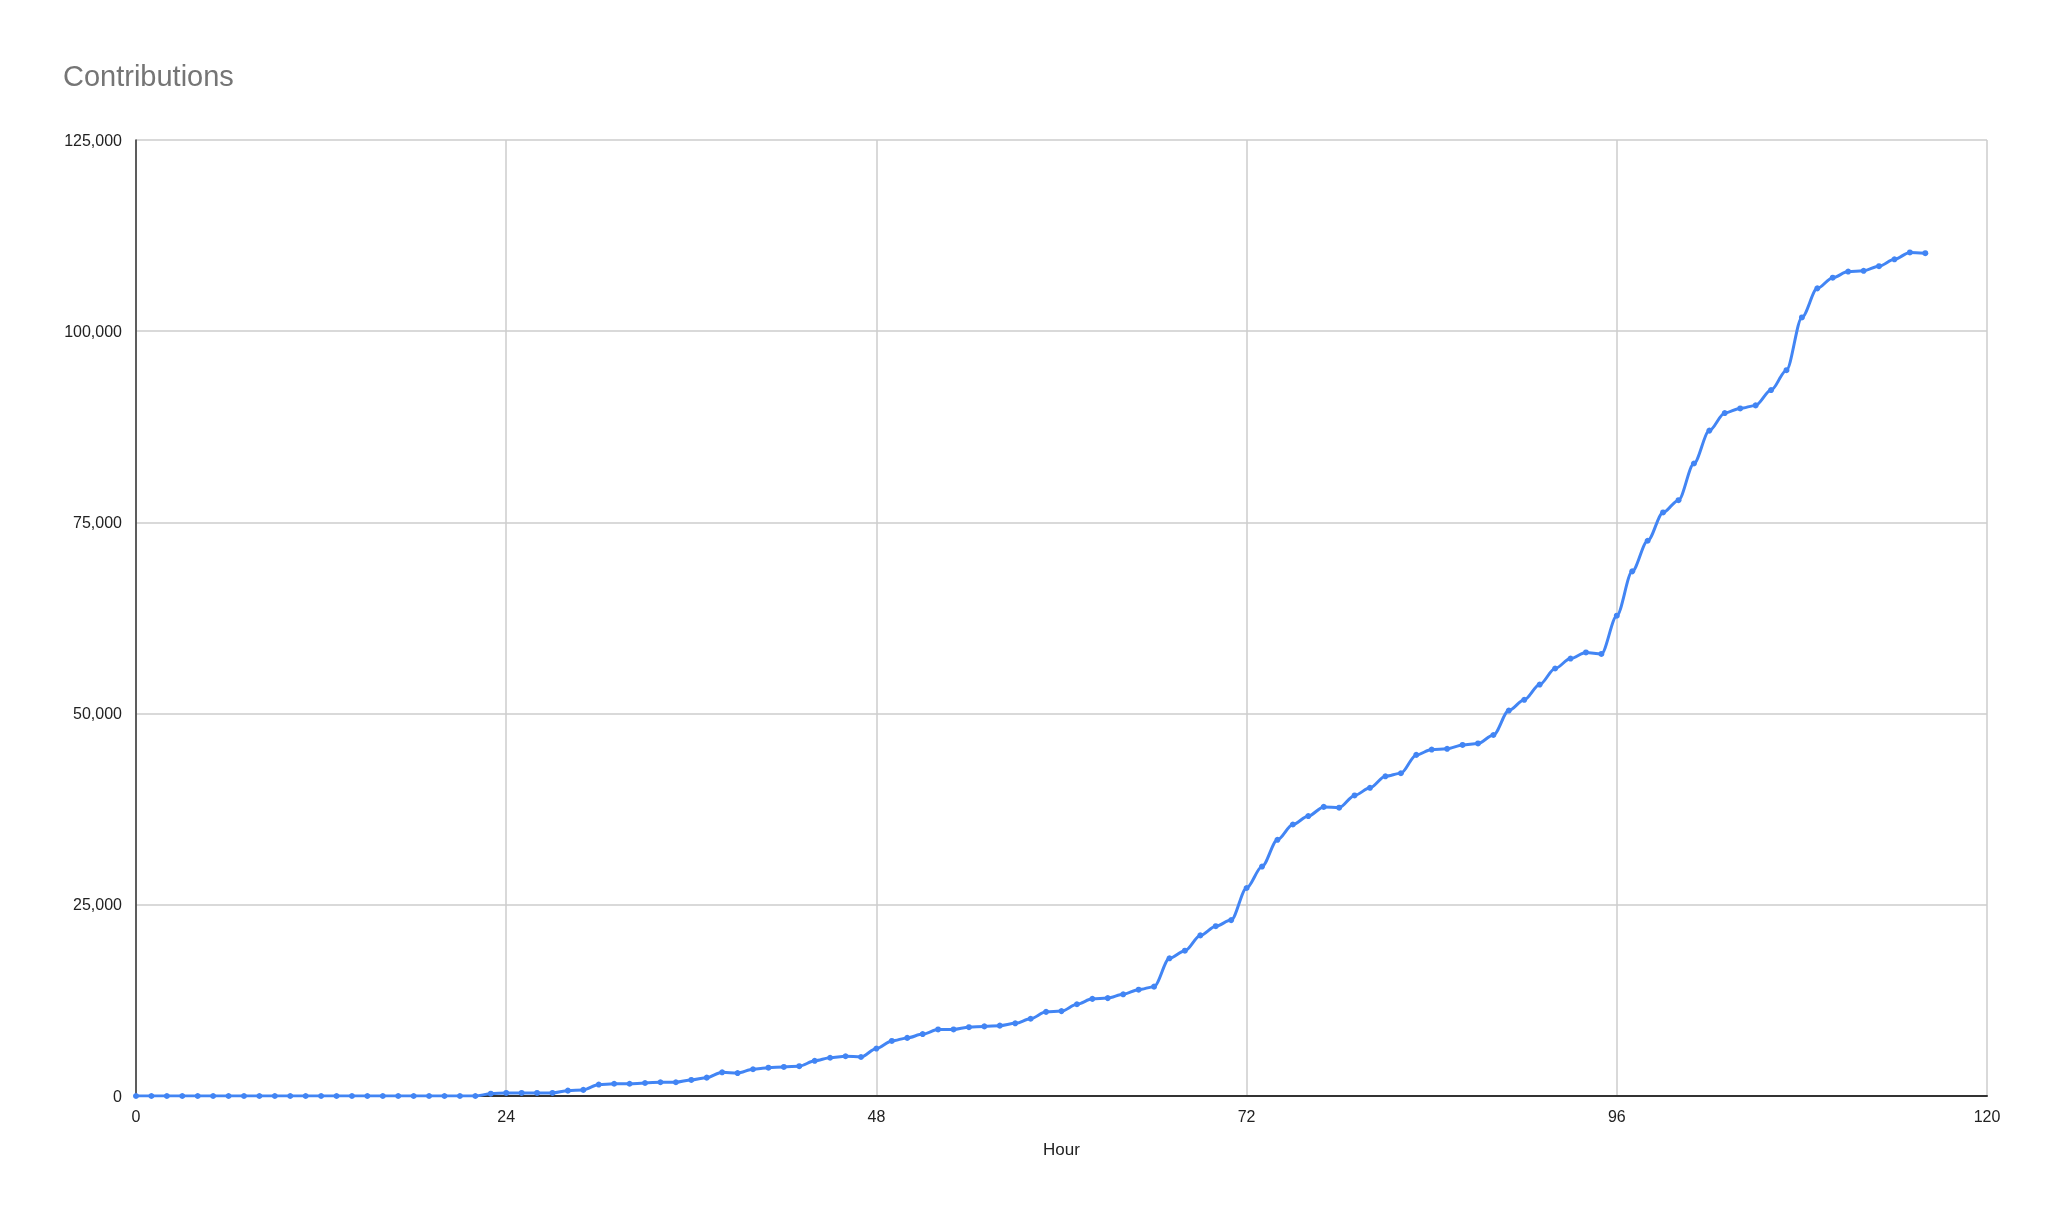 Image resolution: width=2048 pixels, height=1227 pixels. I want to click on y-tick-label: 0, so click(118, 1096).